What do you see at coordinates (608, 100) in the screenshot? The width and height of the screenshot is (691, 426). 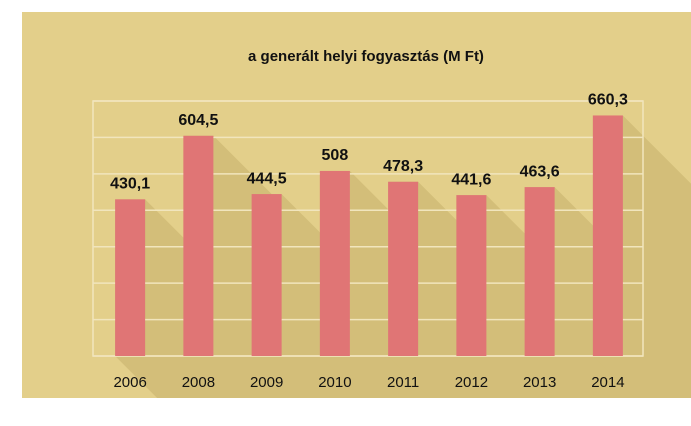 I see `value-label: 660,3` at bounding box center [608, 100].